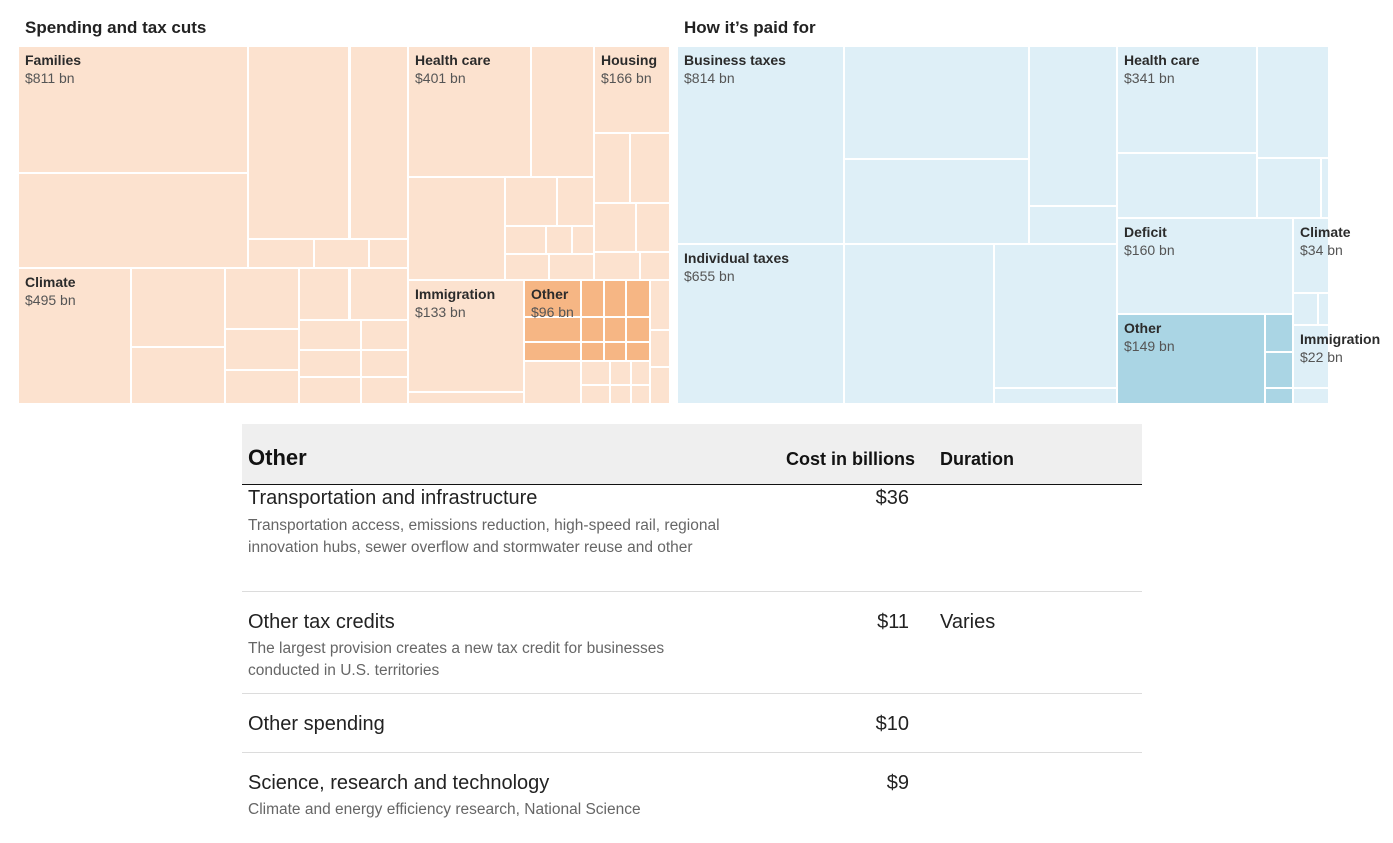 The width and height of the screenshot is (1393, 843). Describe the element at coordinates (321, 622) in the screenshot. I see `row-name: Other tax credits` at that location.